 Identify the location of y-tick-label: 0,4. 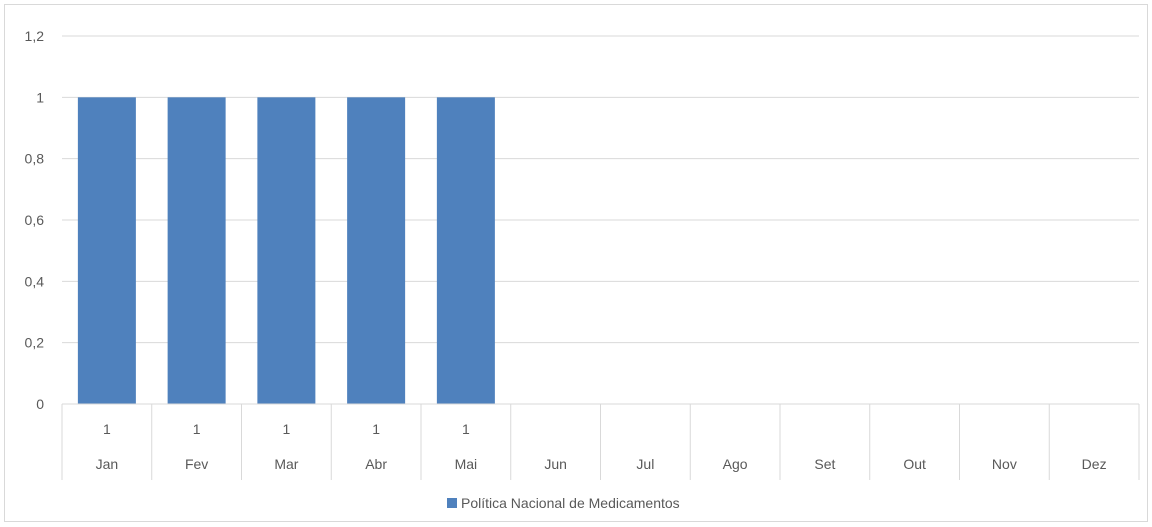
(35, 281).